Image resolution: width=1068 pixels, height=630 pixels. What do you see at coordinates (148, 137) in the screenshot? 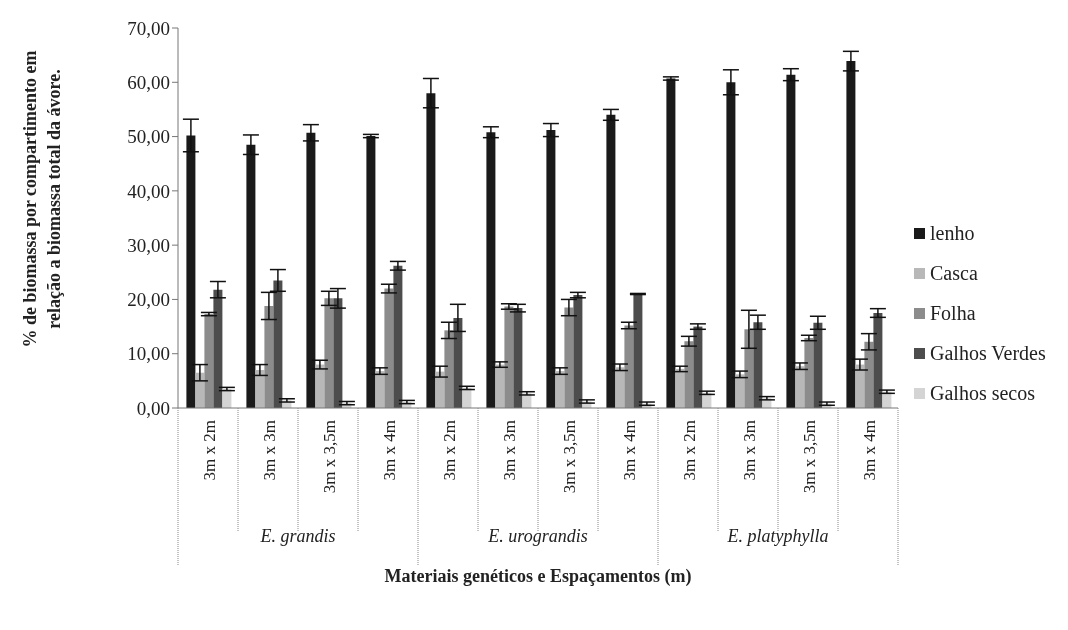
I see `y-tick-label: 50,00` at bounding box center [148, 137].